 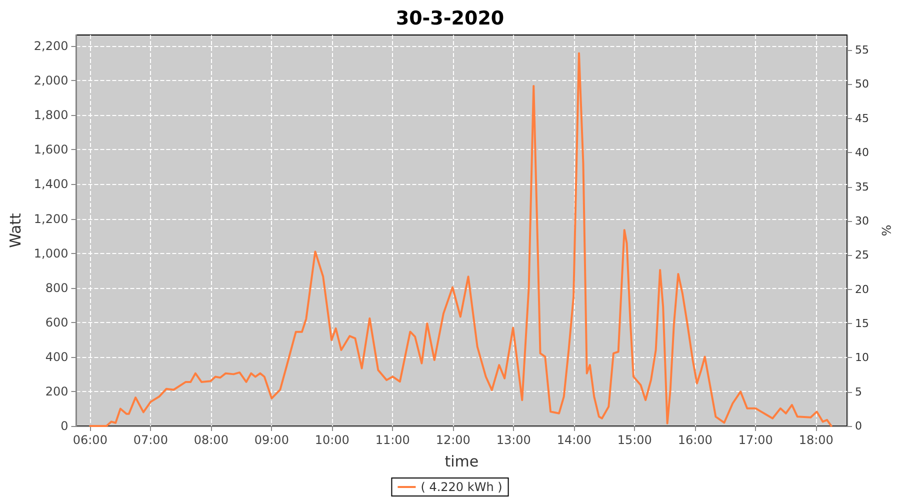 I want to click on y-tick-label: 200, so click(x=56, y=391).